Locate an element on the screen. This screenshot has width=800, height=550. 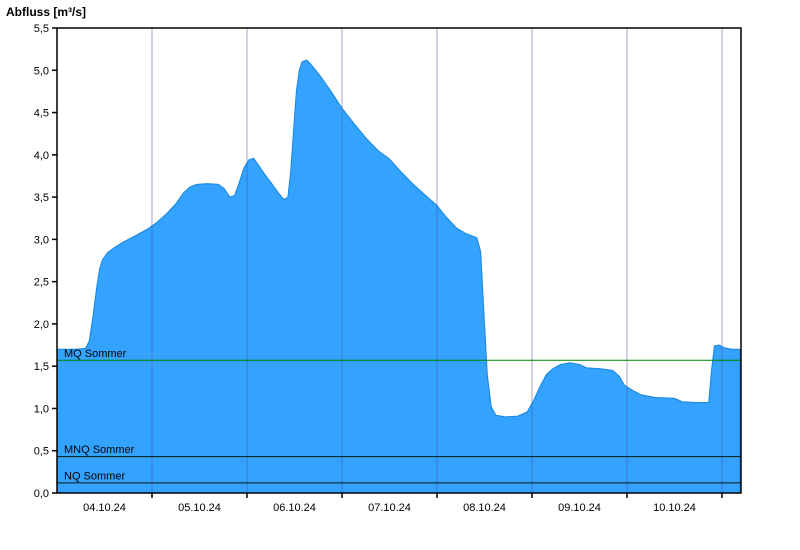
y-axis-tick-label: 0,0 is located at coordinates (41, 494).